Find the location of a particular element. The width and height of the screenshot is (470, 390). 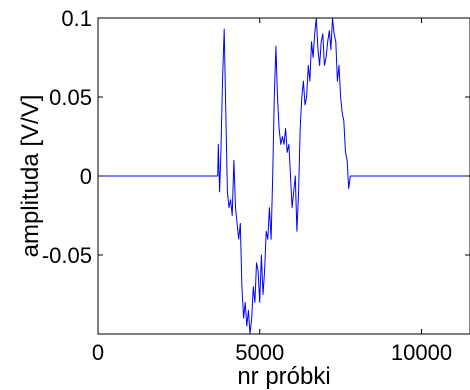

y-tick-label: 0.05 is located at coordinates (70, 97).